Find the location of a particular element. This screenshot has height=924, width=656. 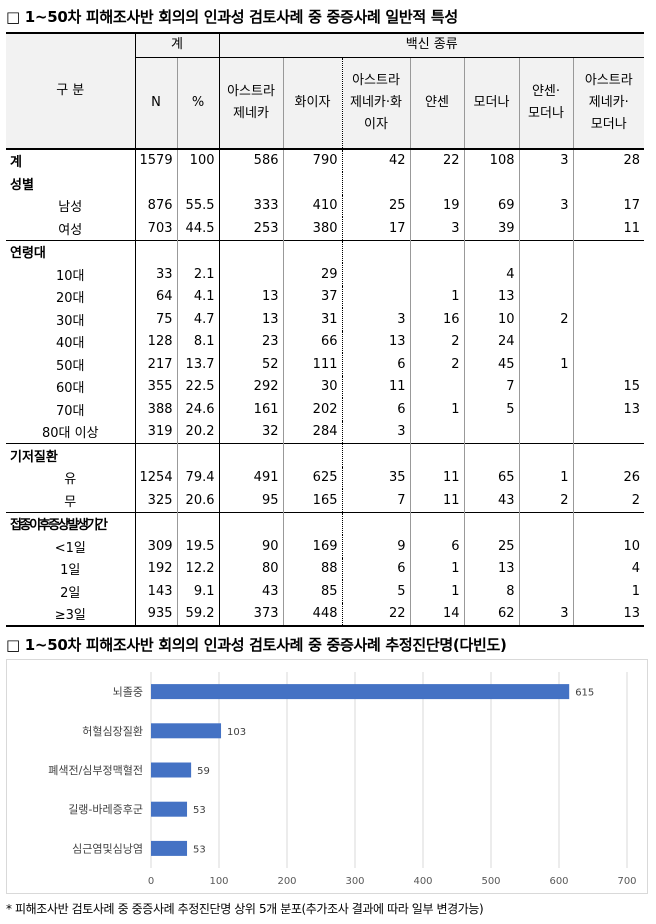

table-row: 기저질환 is located at coordinates (325, 455).